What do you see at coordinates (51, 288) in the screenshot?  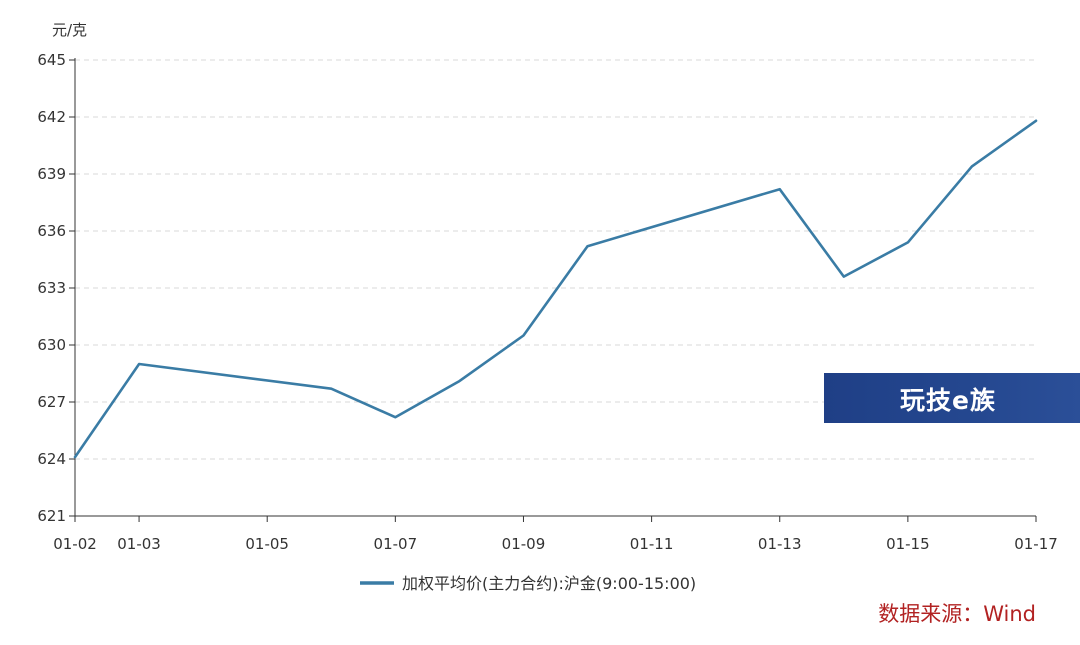 I see `y-tick-label: 633` at bounding box center [51, 288].